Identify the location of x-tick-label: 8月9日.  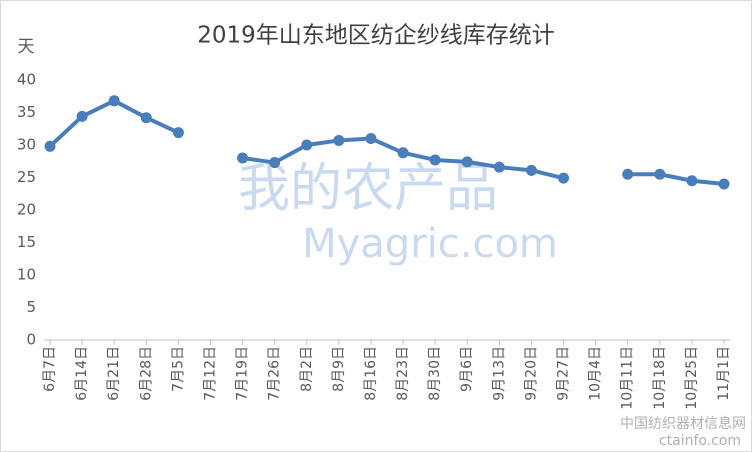
(339, 369).